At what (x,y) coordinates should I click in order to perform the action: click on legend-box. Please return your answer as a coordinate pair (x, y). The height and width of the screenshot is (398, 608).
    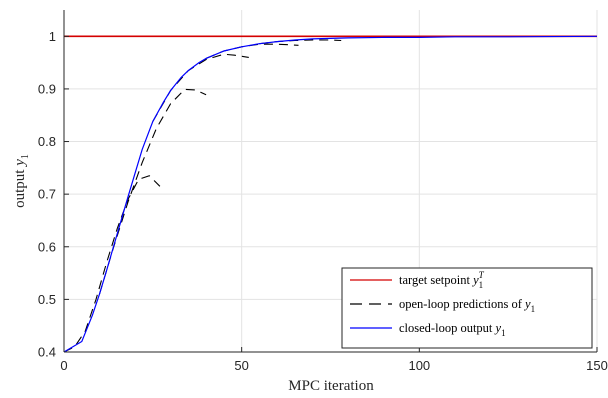
    Looking at the image, I should click on (467, 308).